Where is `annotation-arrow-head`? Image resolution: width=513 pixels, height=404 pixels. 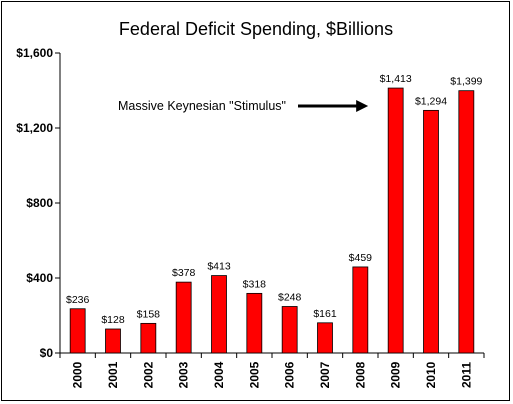 annotation-arrow-head is located at coordinates (362, 106).